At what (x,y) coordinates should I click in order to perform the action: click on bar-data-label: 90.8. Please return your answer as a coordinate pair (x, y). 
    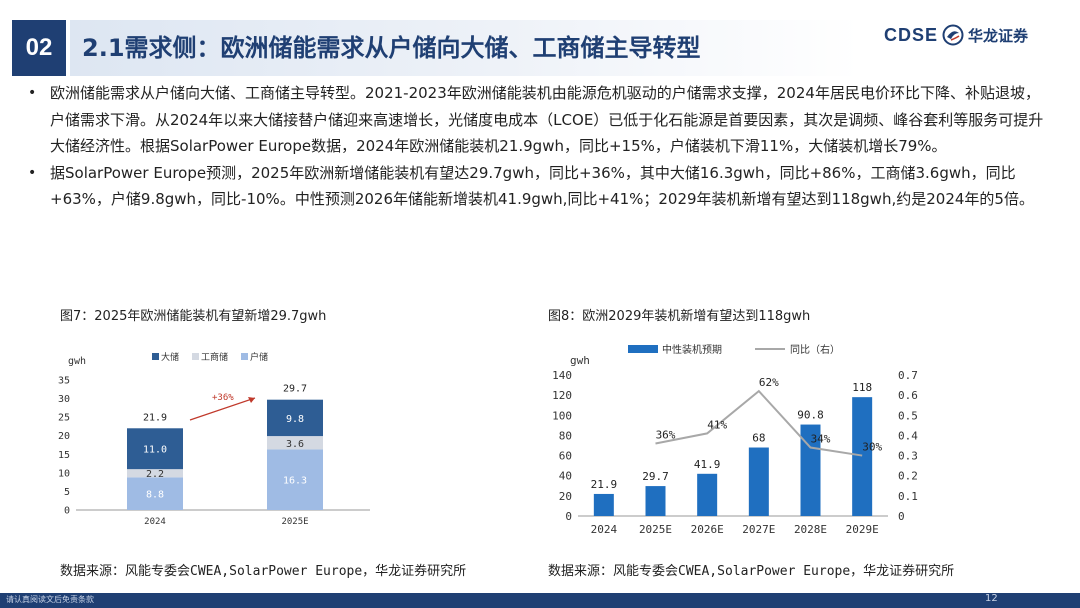
    Looking at the image, I should click on (810, 415).